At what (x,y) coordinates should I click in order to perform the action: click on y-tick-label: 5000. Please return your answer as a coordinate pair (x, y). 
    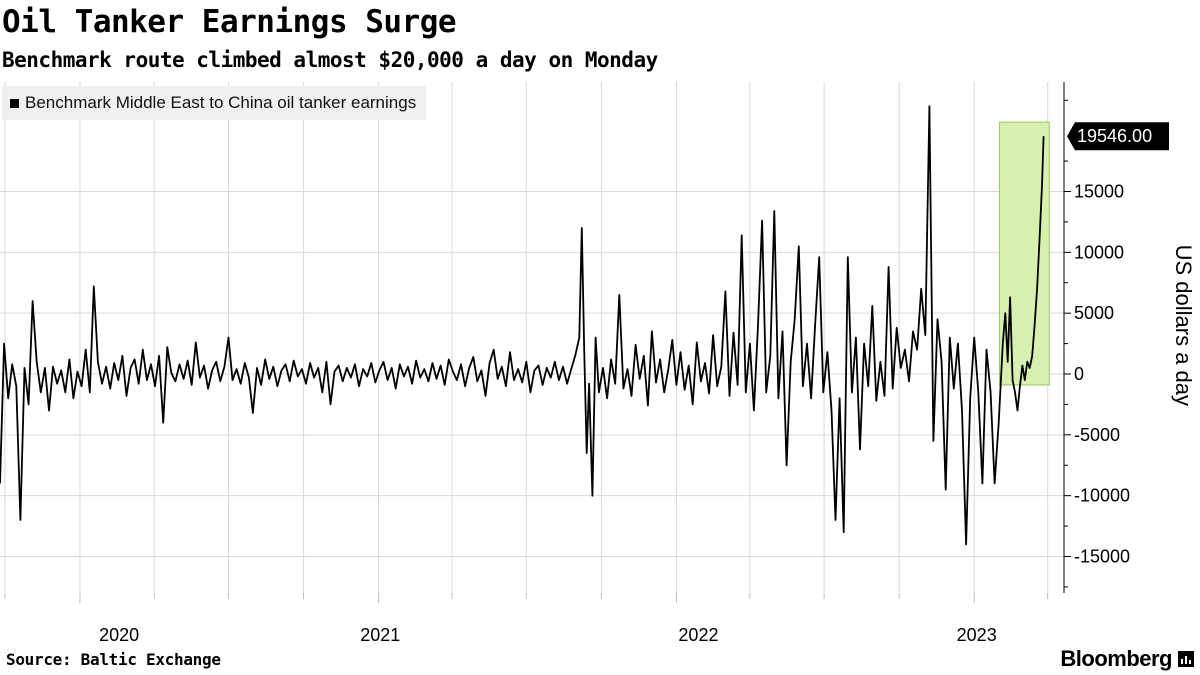
    Looking at the image, I should click on (1094, 313).